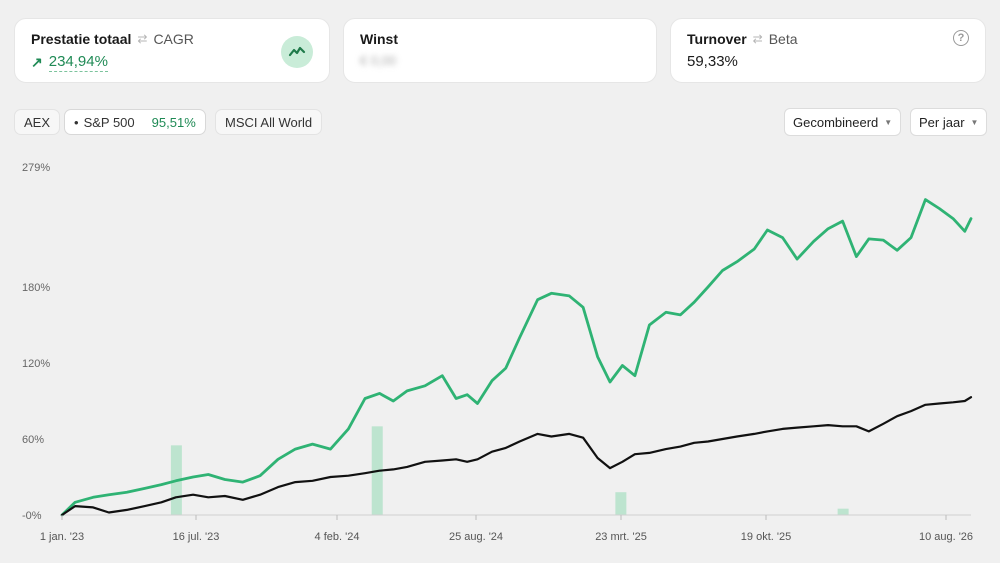 This screenshot has height=563, width=1000. I want to click on benchmark-label: MSCI All World, so click(269, 122).